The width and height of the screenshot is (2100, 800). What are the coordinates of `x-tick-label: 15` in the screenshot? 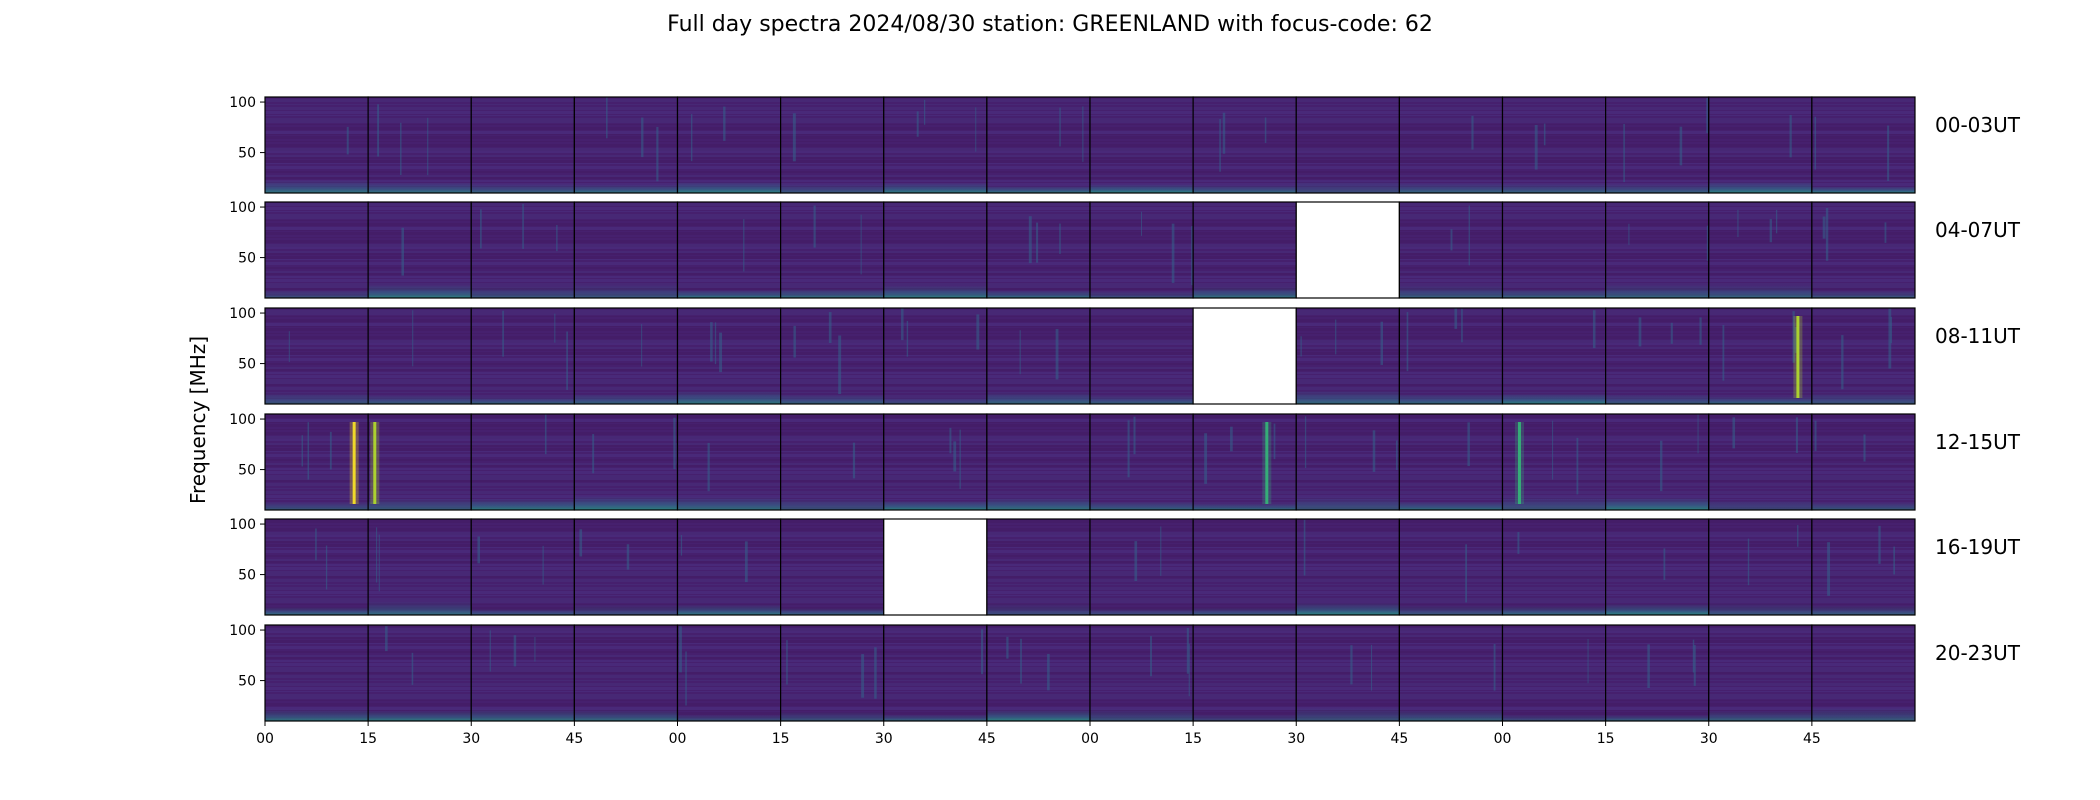 It's located at (1193, 739).